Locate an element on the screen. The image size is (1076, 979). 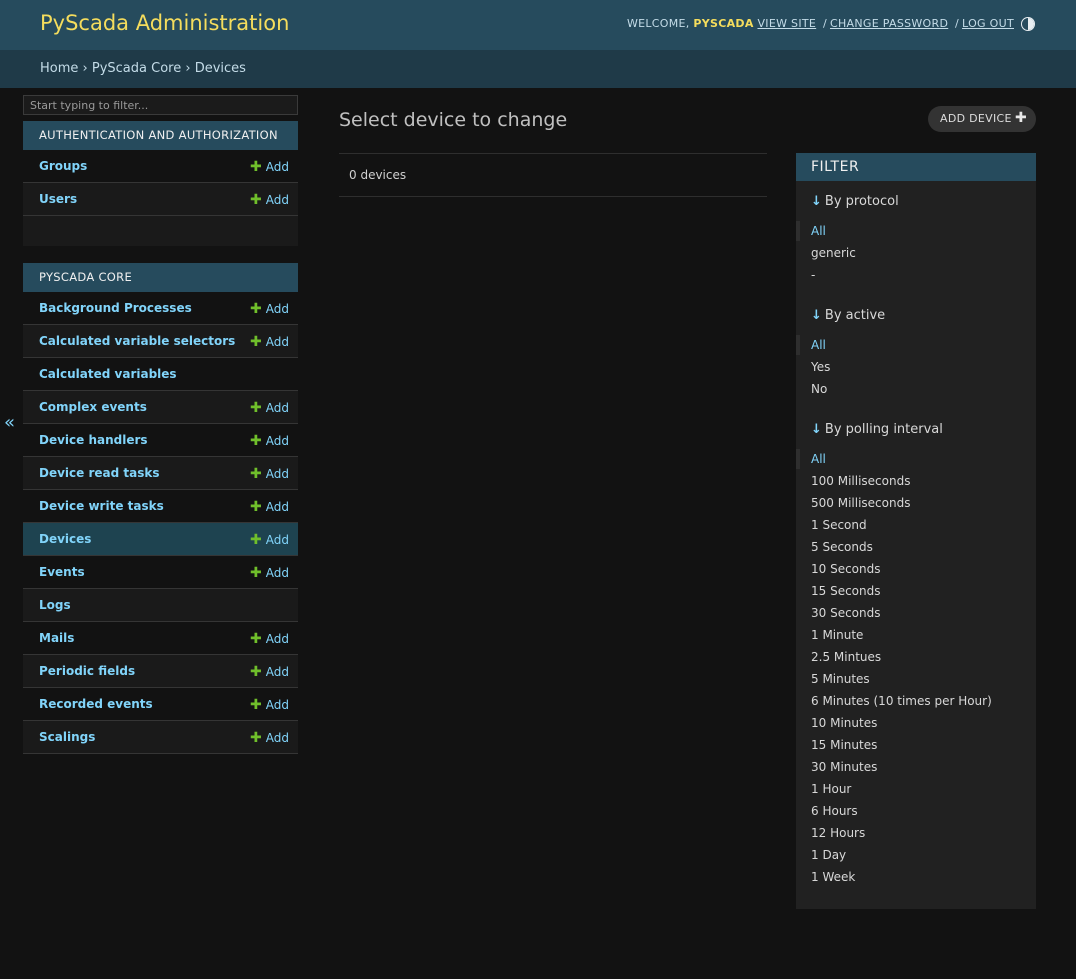
filter-choice: 1 Hour is located at coordinates (831, 789).